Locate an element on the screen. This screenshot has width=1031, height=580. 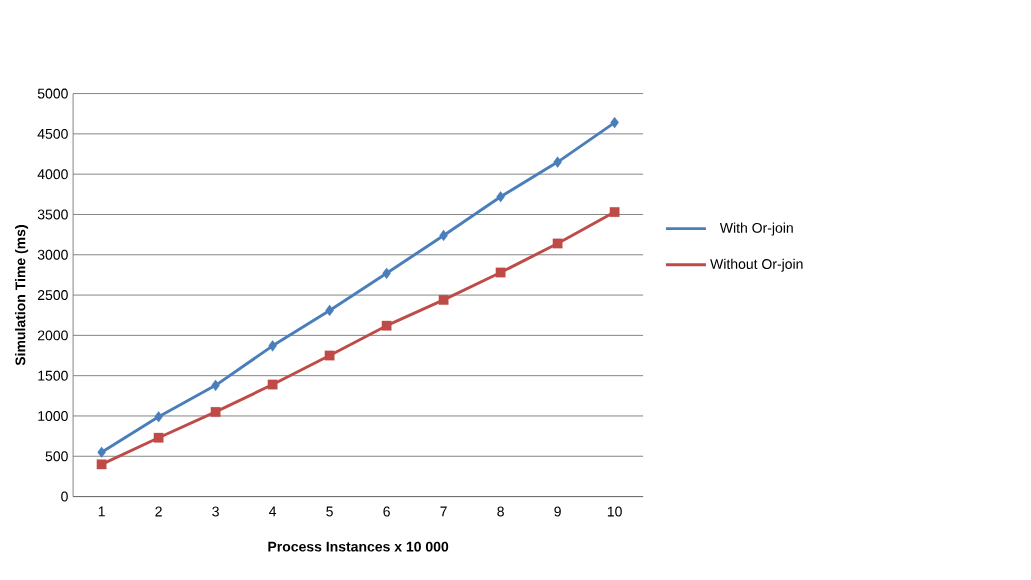
x-tick-label: 10 is located at coordinates (614, 511).